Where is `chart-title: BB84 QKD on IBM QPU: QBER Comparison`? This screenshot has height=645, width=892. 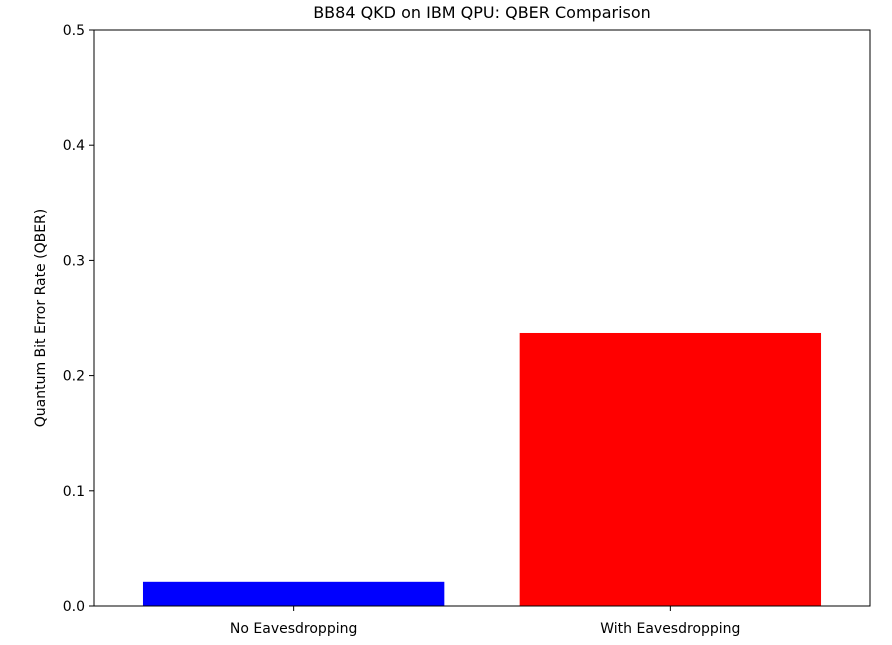 chart-title: BB84 QKD on IBM QPU: QBER Comparison is located at coordinates (482, 12).